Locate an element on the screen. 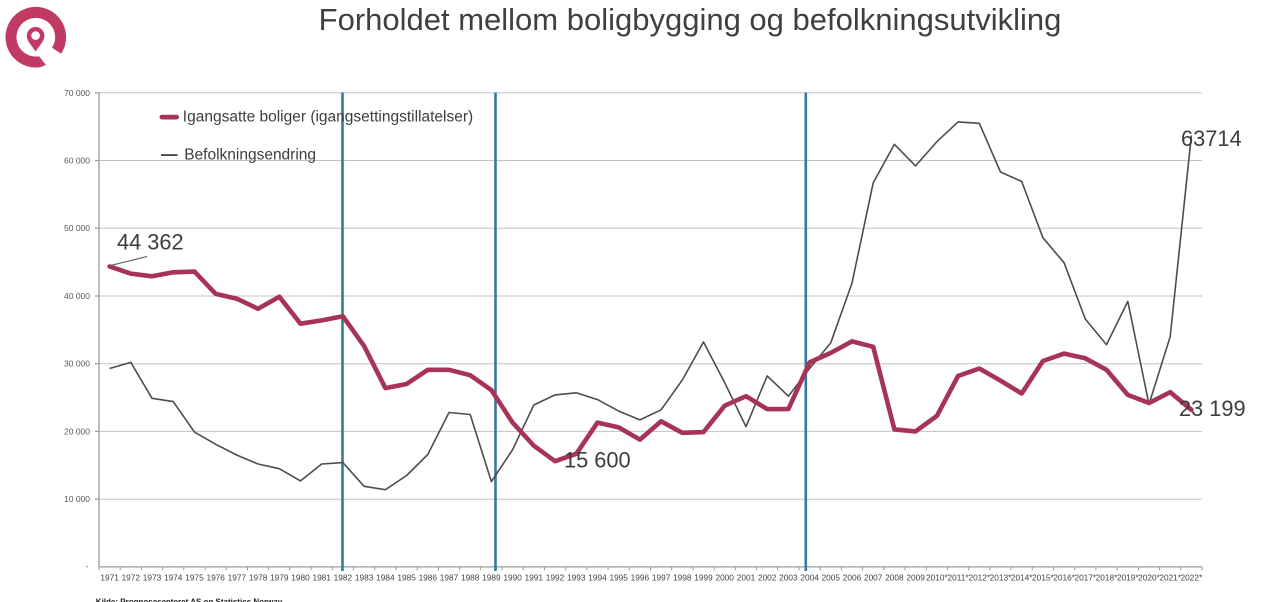 This screenshot has width=1280, height=602. svg-text: 70 000 is located at coordinates (77, 93).